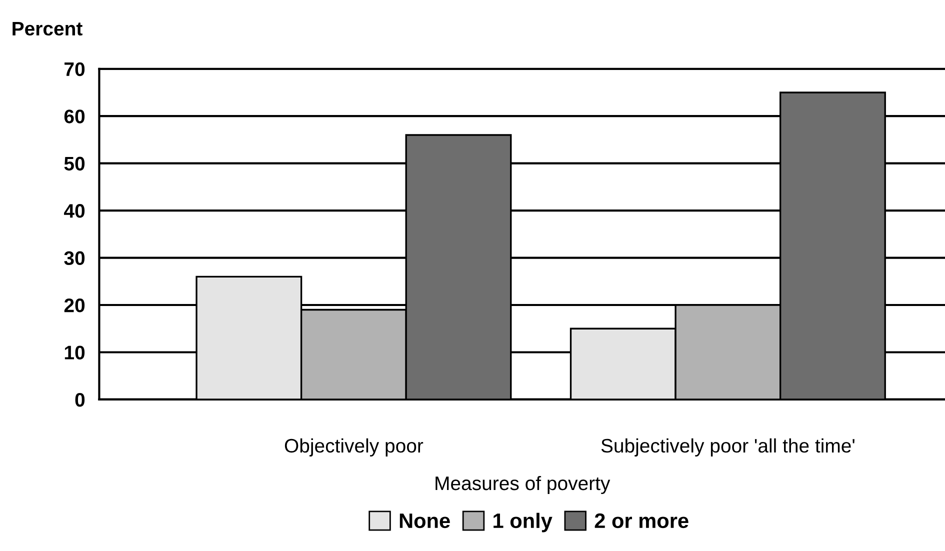 The width and height of the screenshot is (945, 551). What do you see at coordinates (74, 305) in the screenshot?
I see `y-tick-label: 20` at bounding box center [74, 305].